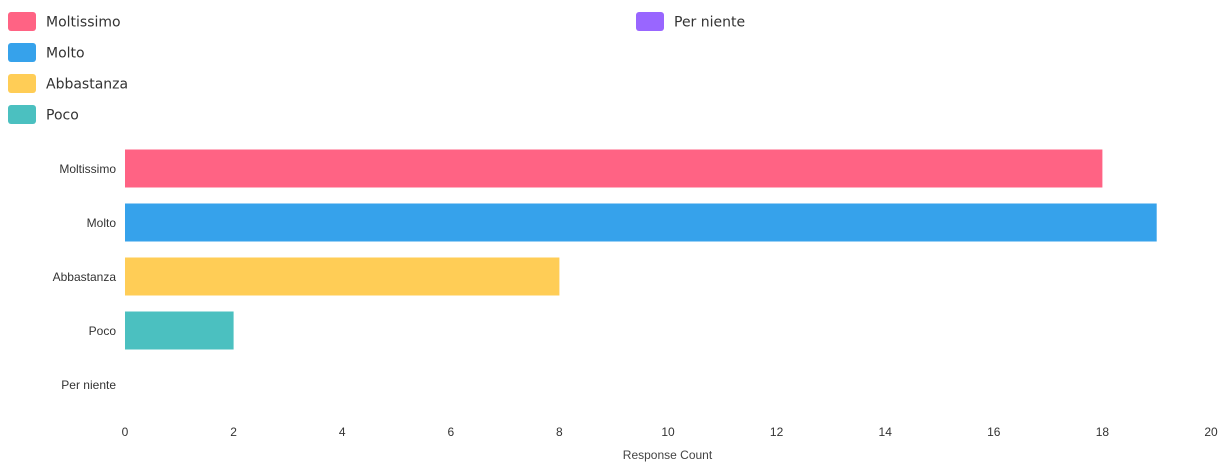  I want to click on y-tick-label-molto: Molto, so click(102, 223).